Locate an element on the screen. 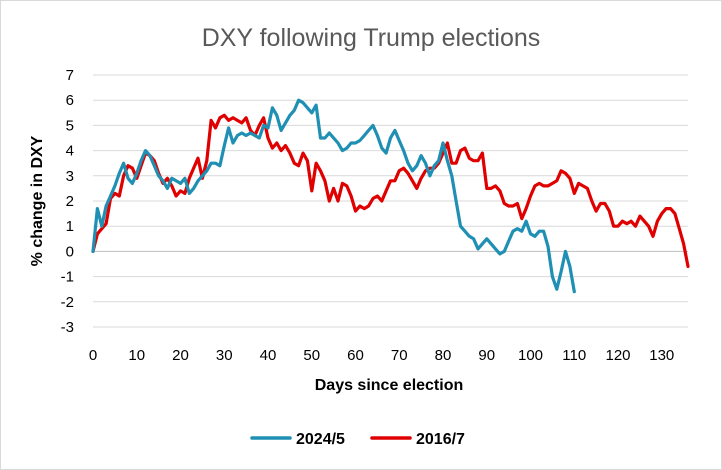  legend-label: 2024/5 is located at coordinates (320, 439).